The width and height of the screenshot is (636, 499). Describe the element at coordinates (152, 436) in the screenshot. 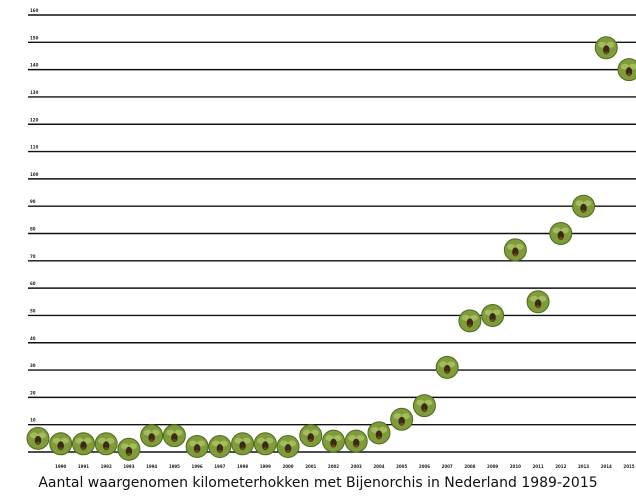

I see `data-point-1994` at that location.